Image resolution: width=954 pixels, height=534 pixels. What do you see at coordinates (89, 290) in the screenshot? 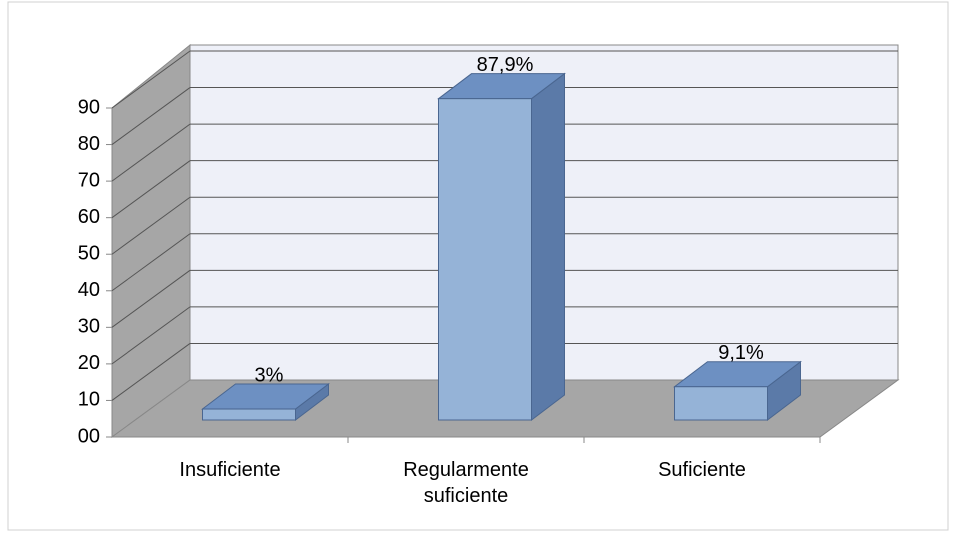
I see `y-tick-label: 40` at bounding box center [89, 290].